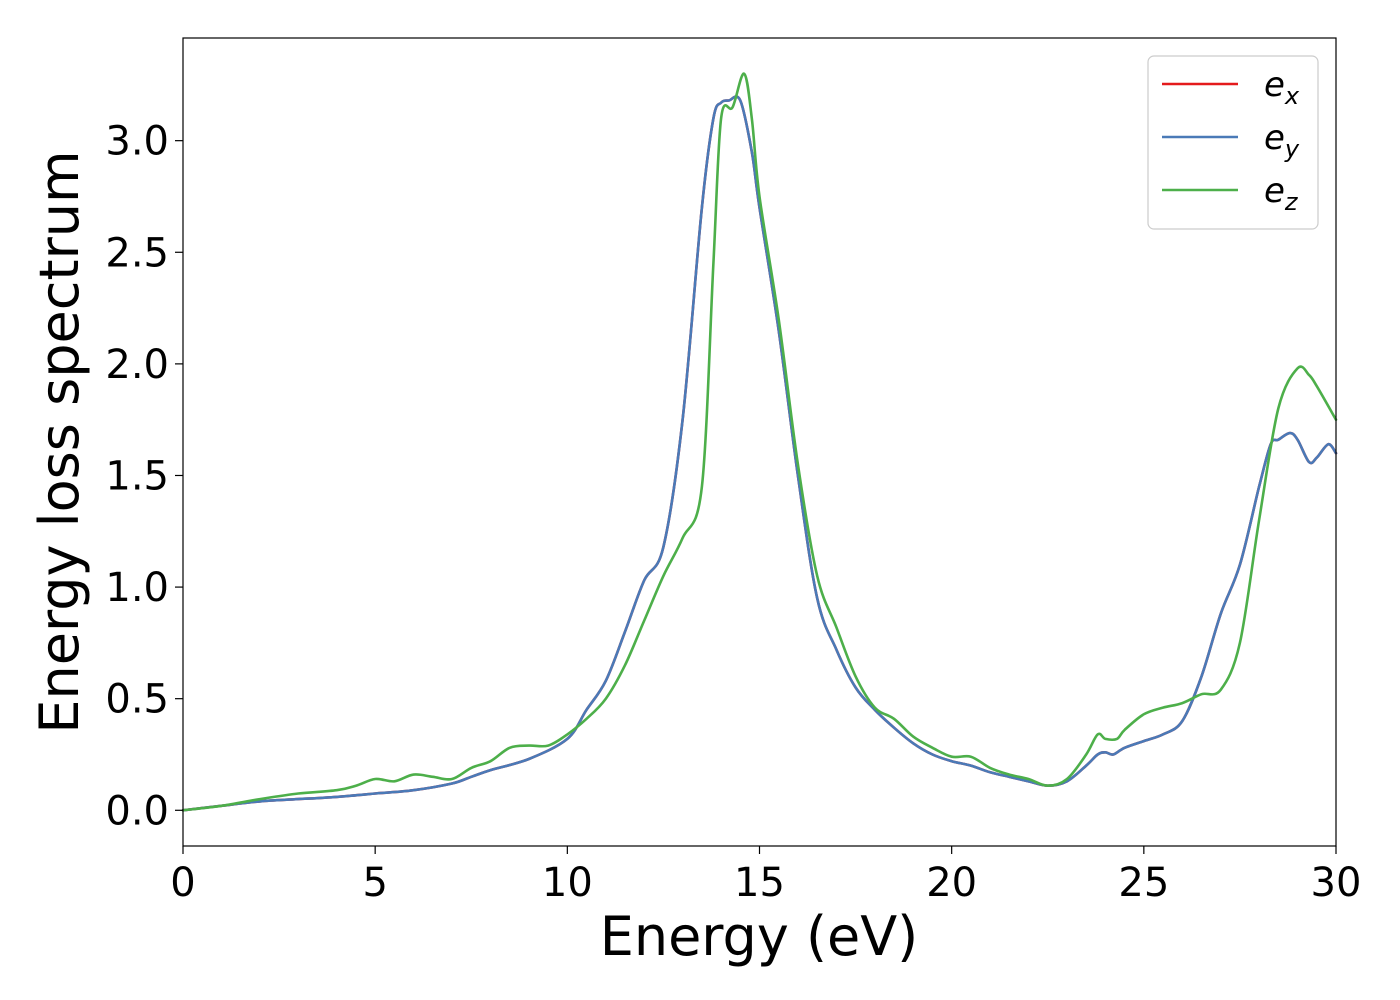  What do you see at coordinates (137, 811) in the screenshot?
I see `y-tick-label: 0.0` at bounding box center [137, 811].